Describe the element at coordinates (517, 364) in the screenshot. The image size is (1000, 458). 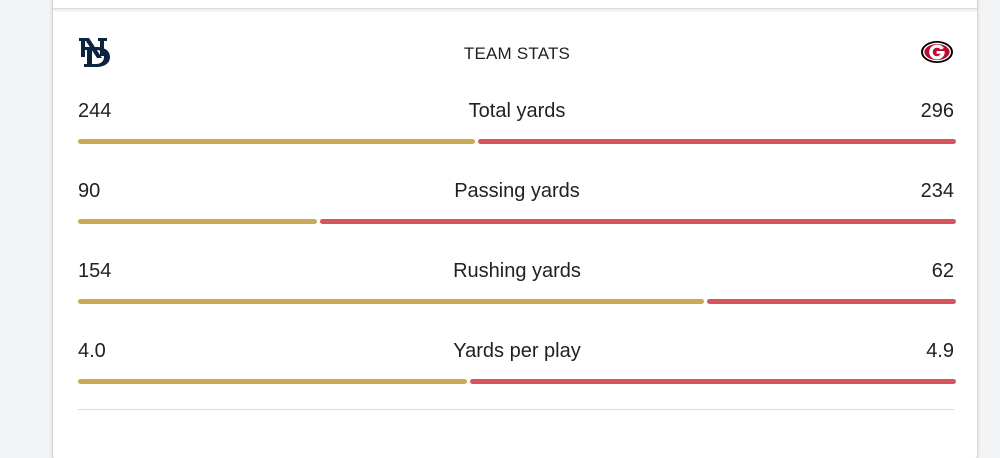
I see `stat-row-yards-per-play: 4.0 Yards per play 4.9` at that location.